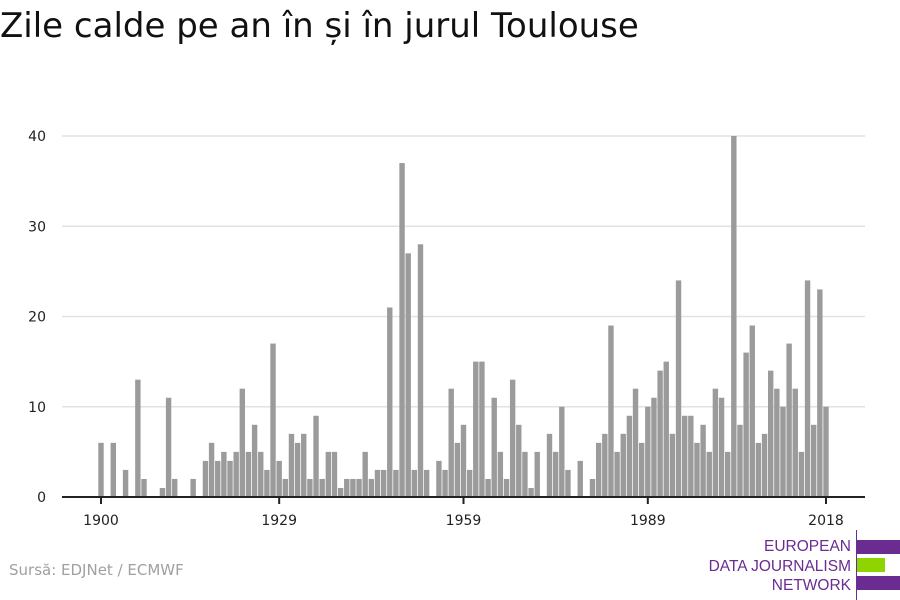  What do you see at coordinates (592, 487) in the screenshot?
I see `bar-1980` at bounding box center [592, 487].